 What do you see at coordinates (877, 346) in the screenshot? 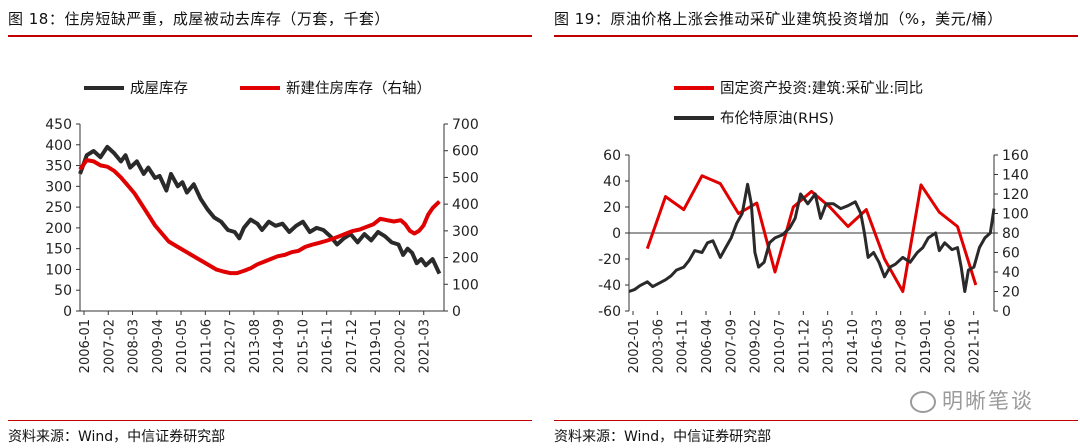
I see `x-tick-label: 2016-03` at bounding box center [877, 346].